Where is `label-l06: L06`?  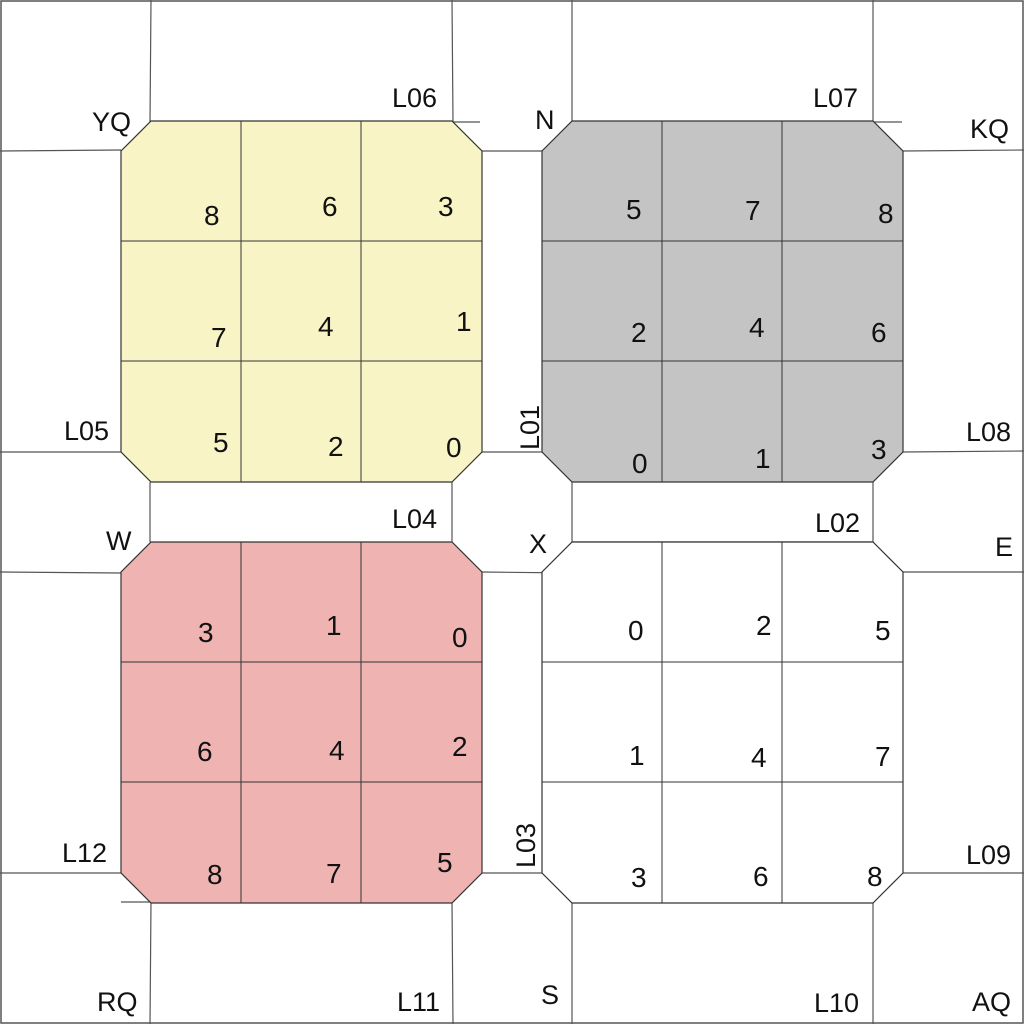
label-l06: L06 is located at coordinates (414, 98).